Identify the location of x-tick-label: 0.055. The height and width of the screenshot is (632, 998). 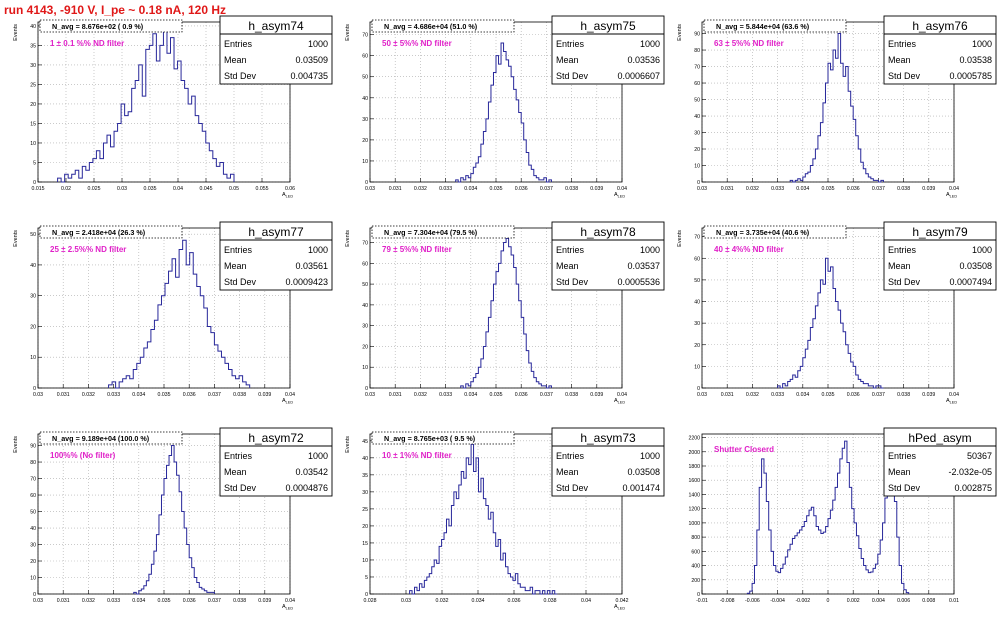
(262, 189).